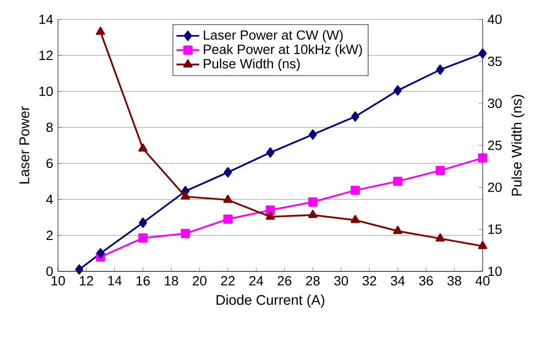 The image size is (554, 338). Describe the element at coordinates (228, 281) in the screenshot. I see `x-tick-label: 22` at that location.